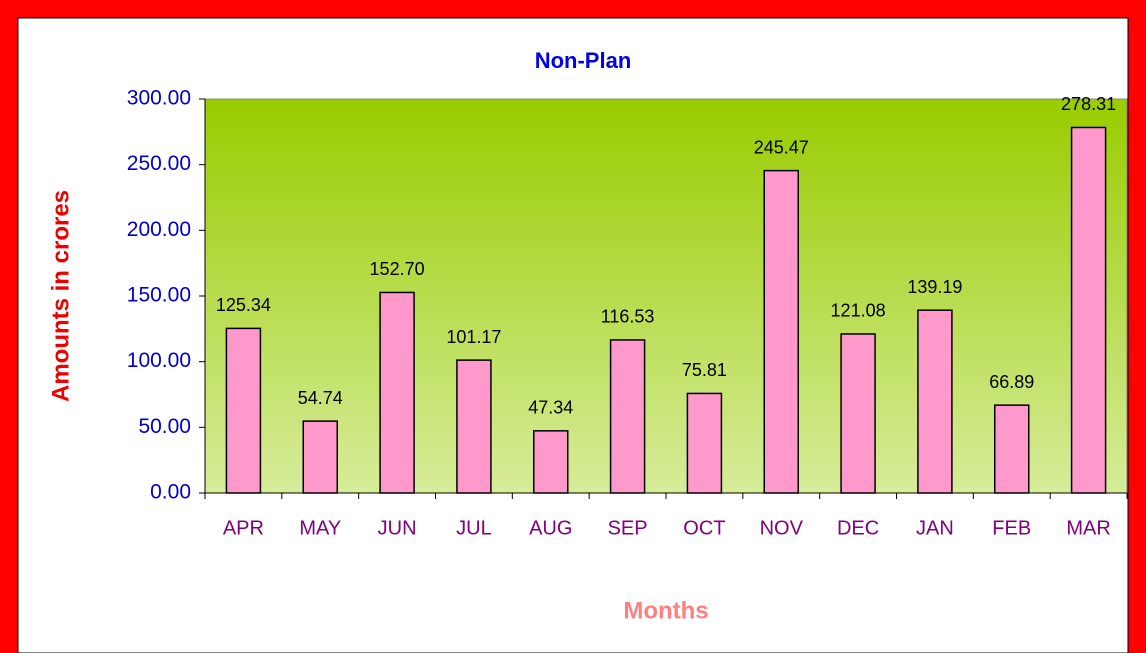  I want to click on y-tick-label: 200.00, so click(159, 229).